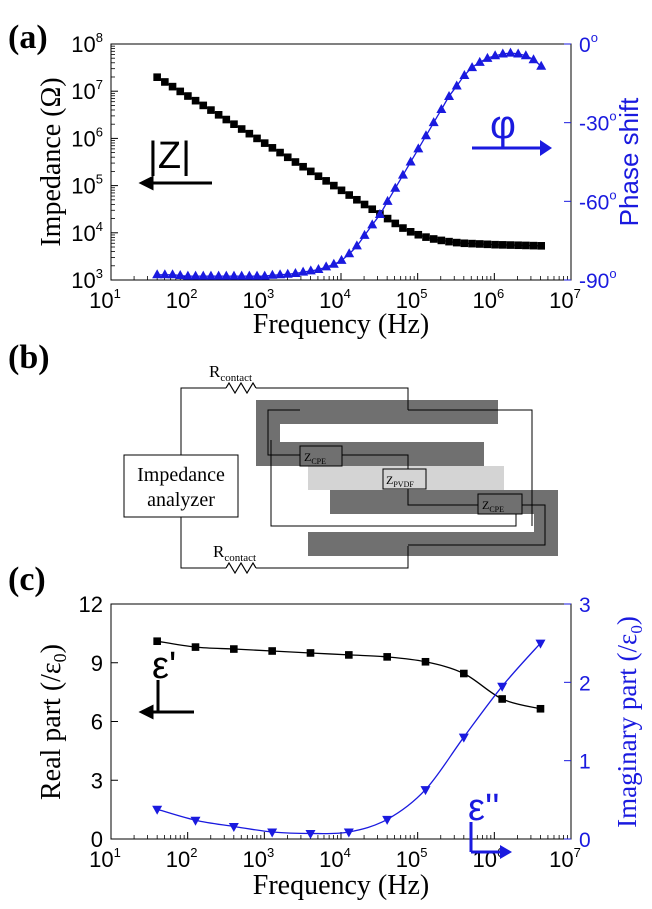 The image size is (652, 909). I want to click on chart-c-x-tick-label: 10², so click(182, 858).